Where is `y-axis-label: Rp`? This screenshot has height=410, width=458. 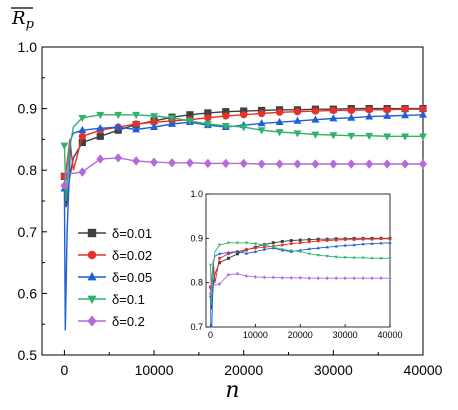
y-axis-label: Rp is located at coordinates (23, 20).